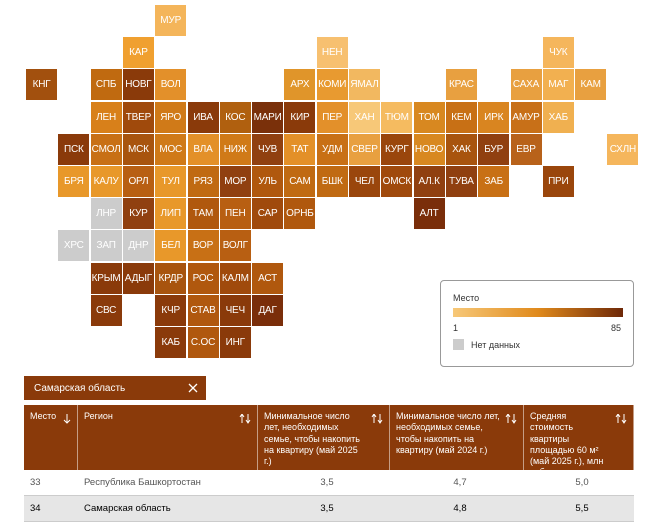 Image resolution: width=656 pixels, height=524 pixels. I want to click on table-row: 33 Республика Башкортостан 3,5 4,7 5,0, so click(329, 483).